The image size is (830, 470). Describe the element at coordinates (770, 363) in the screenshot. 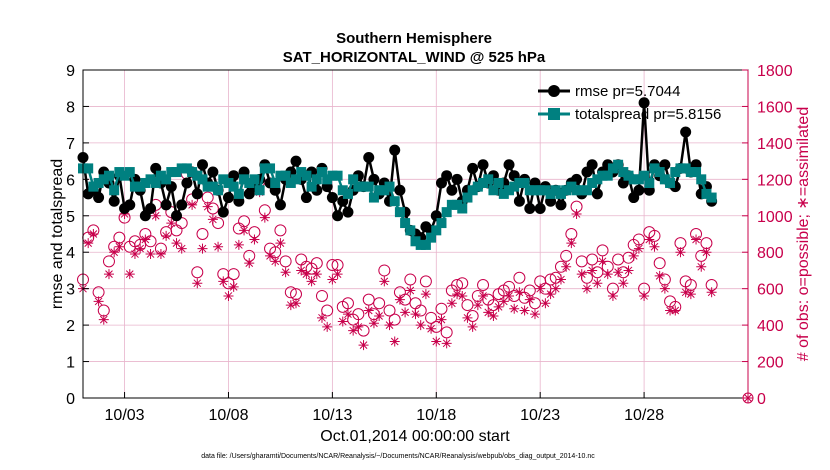

I see `right-tick-label: 200` at that location.